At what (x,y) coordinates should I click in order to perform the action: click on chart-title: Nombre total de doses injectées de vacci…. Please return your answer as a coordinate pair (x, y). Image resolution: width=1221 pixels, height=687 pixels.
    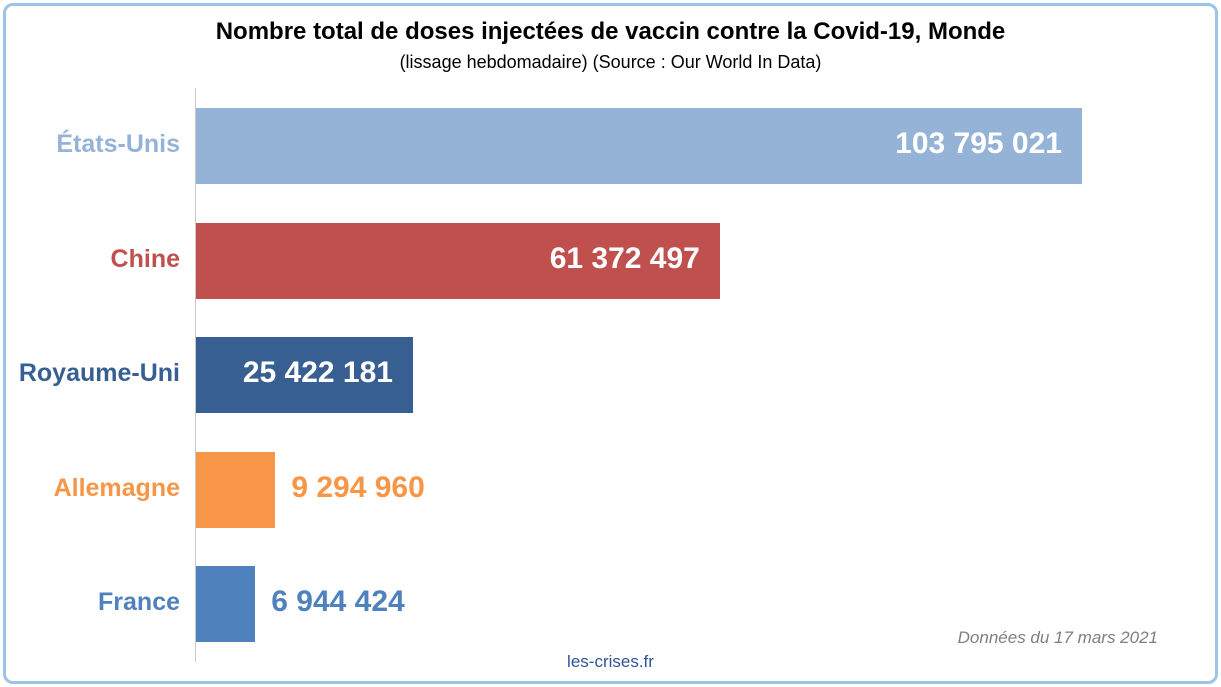
    Looking at the image, I should click on (610, 31).